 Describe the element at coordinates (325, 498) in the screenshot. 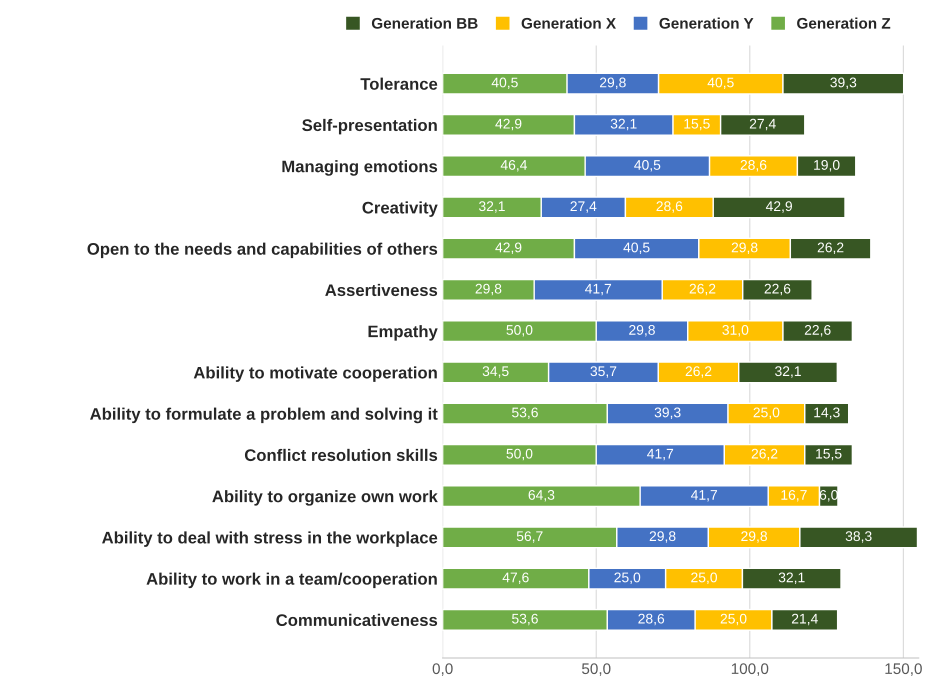

I see `y-tick-label: Ability to organize own work` at that location.